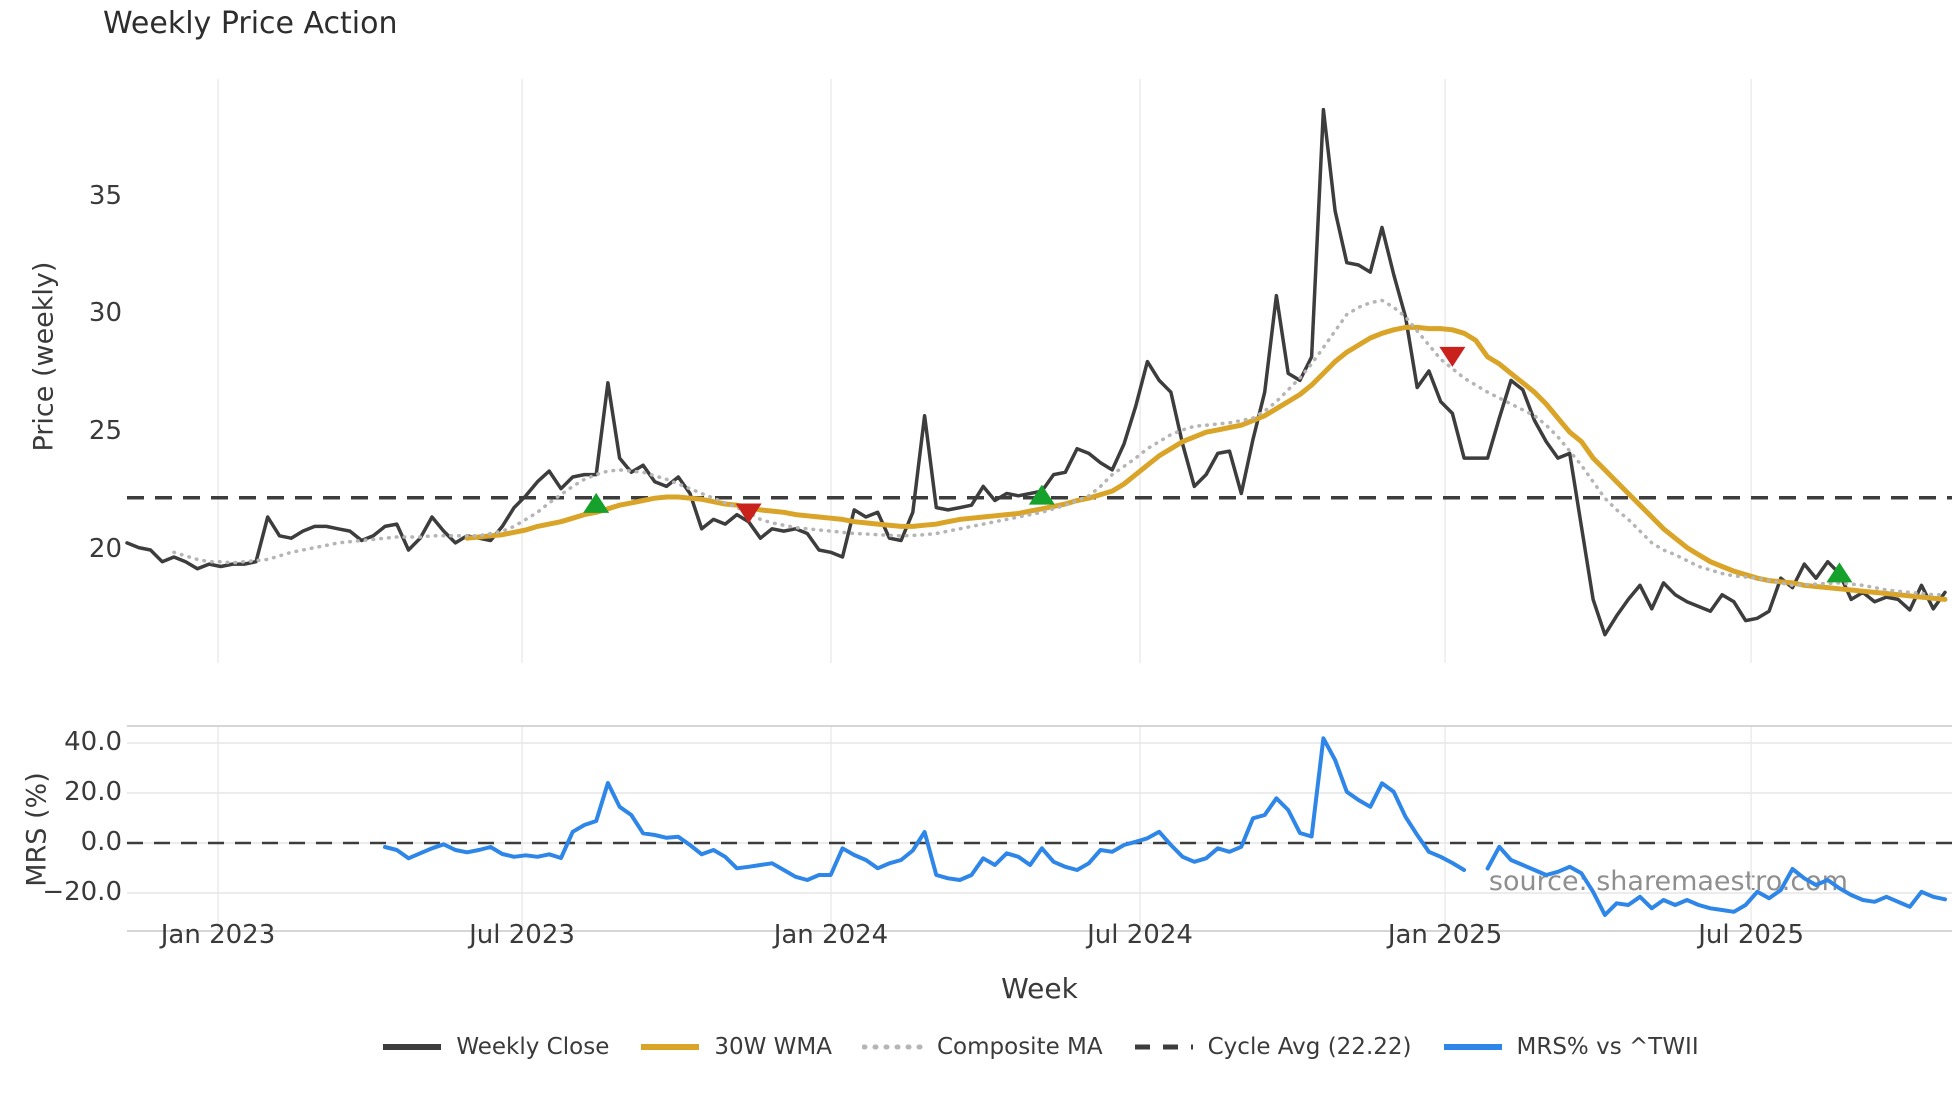 The width and height of the screenshot is (1960, 1102). What do you see at coordinates (105, 548) in the screenshot?
I see `price-ytick-label: 20` at bounding box center [105, 548].